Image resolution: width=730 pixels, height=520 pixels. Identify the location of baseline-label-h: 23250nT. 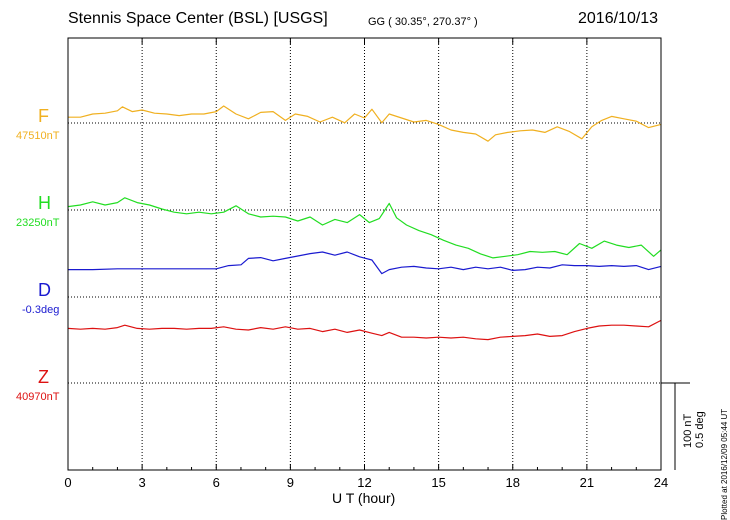
(38, 223).